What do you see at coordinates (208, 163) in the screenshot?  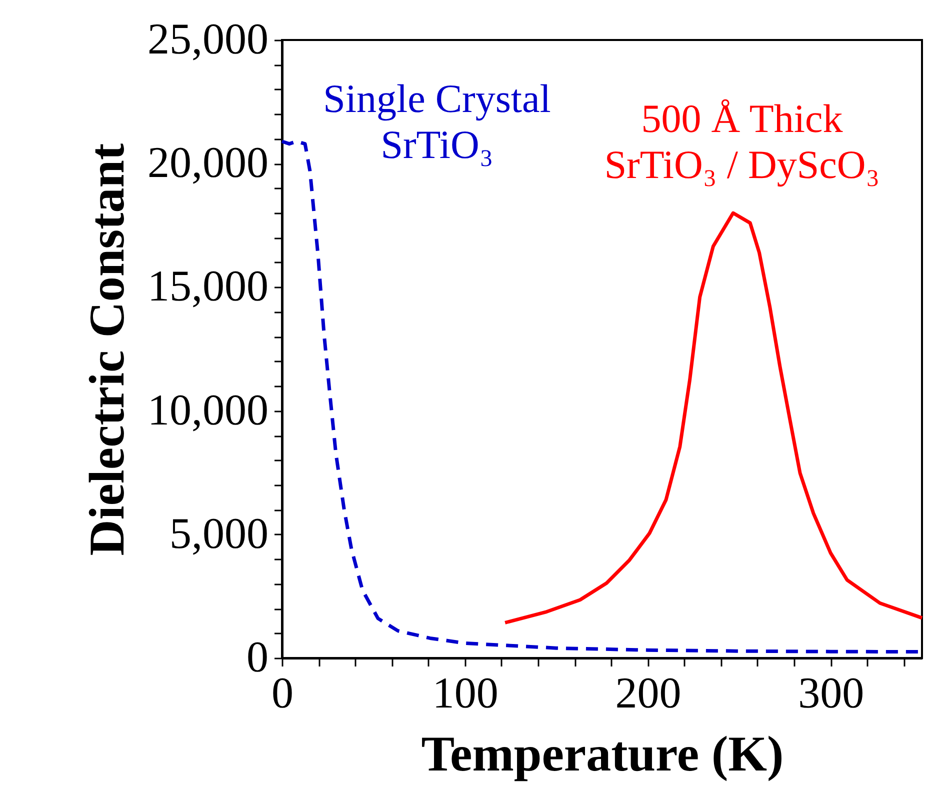 I see `y-tick-label: 20,000` at bounding box center [208, 163].